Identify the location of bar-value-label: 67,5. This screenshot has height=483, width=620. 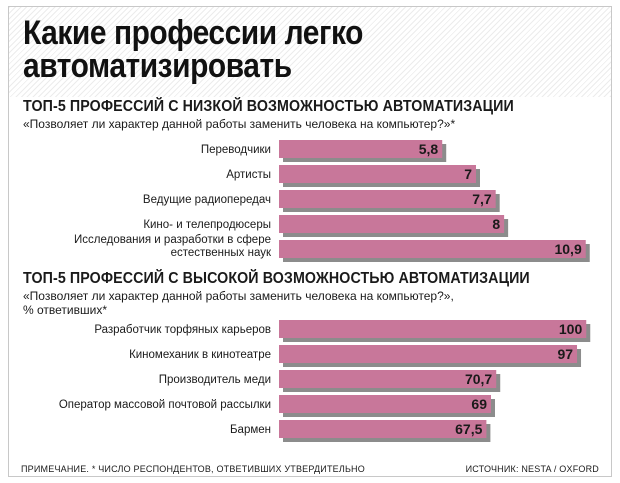
(468, 429).